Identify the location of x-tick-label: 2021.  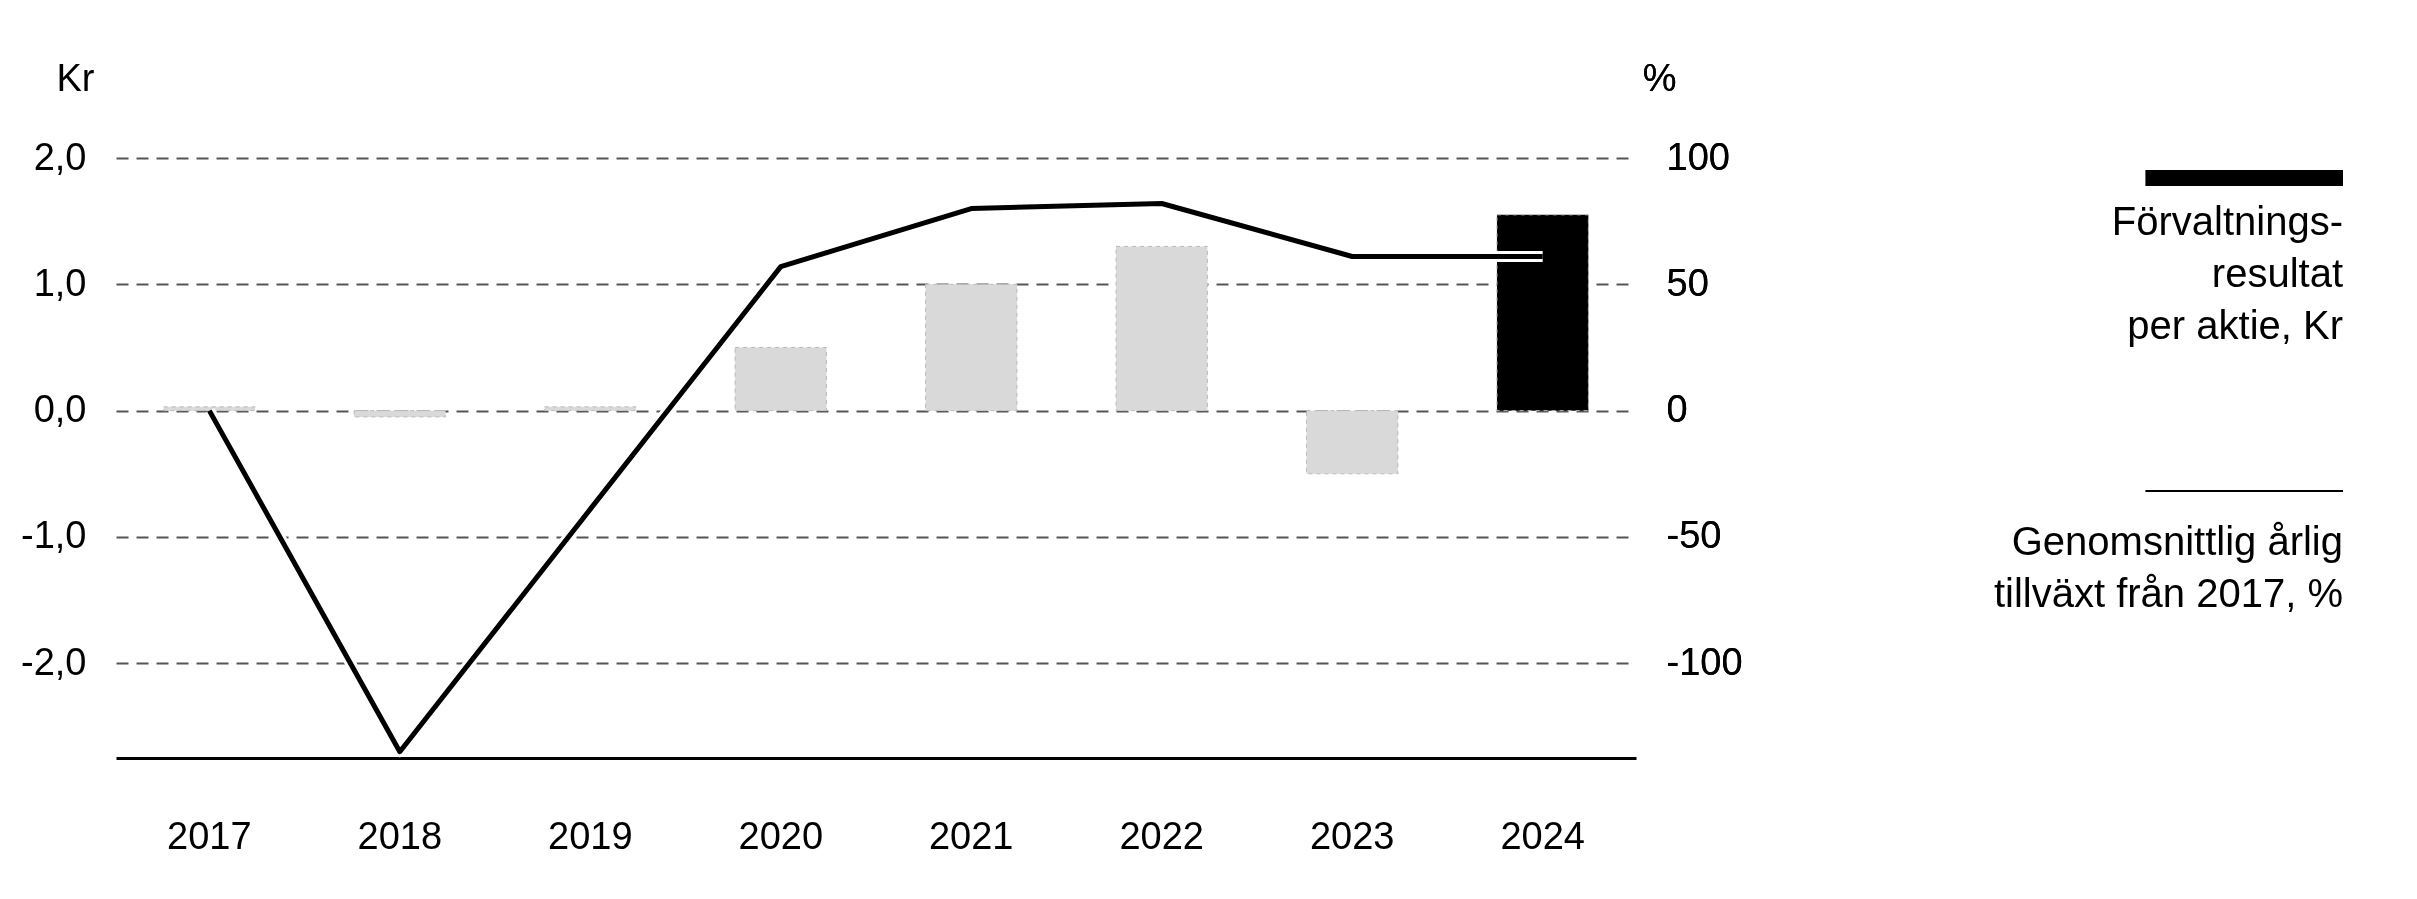
(971, 835).